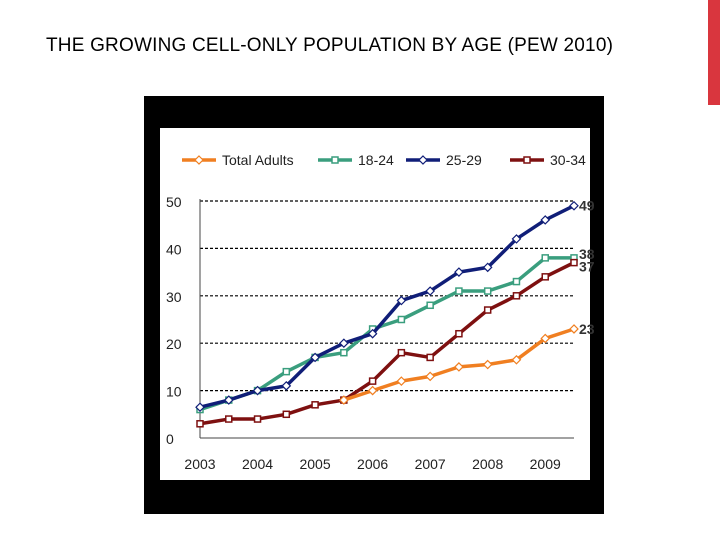 This screenshot has height=540, width=720. I want to click on legend-label-3: 30-34, so click(568, 160).